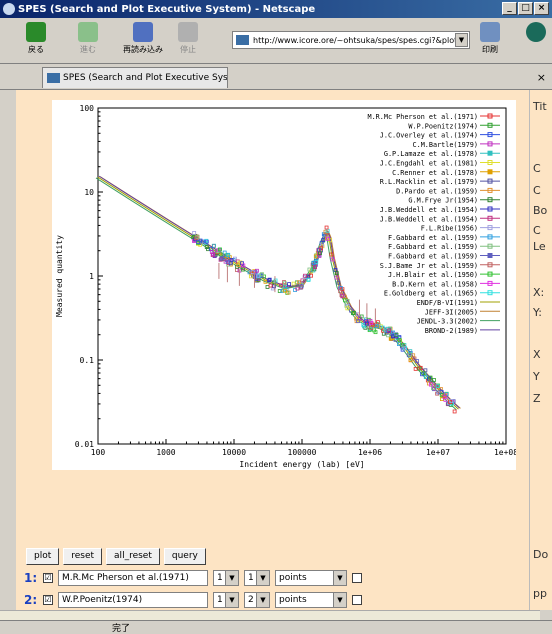  I want to click on minimize-button: _, so click(509, 8).